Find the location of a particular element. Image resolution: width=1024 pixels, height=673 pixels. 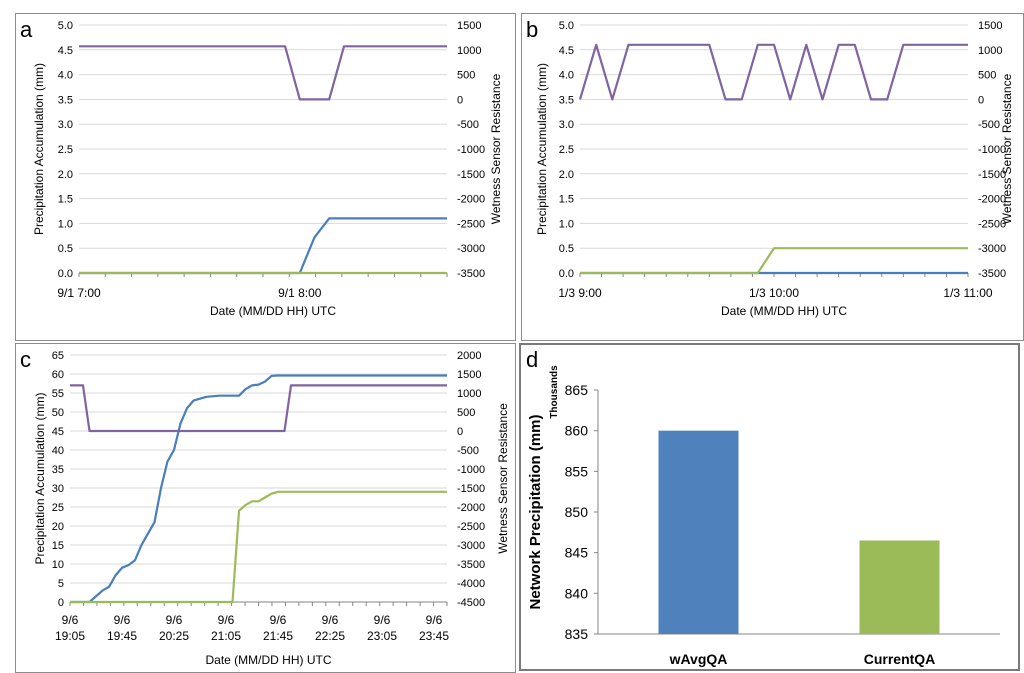

xtick-label-c-time: 23:05 is located at coordinates (382, 636).